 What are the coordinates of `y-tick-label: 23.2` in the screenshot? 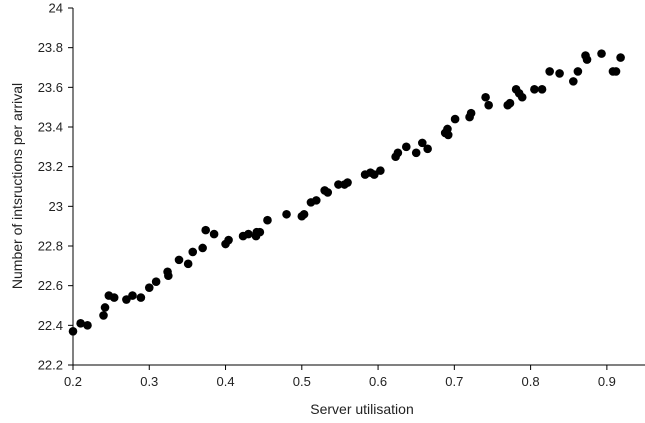 It's located at (50, 166).